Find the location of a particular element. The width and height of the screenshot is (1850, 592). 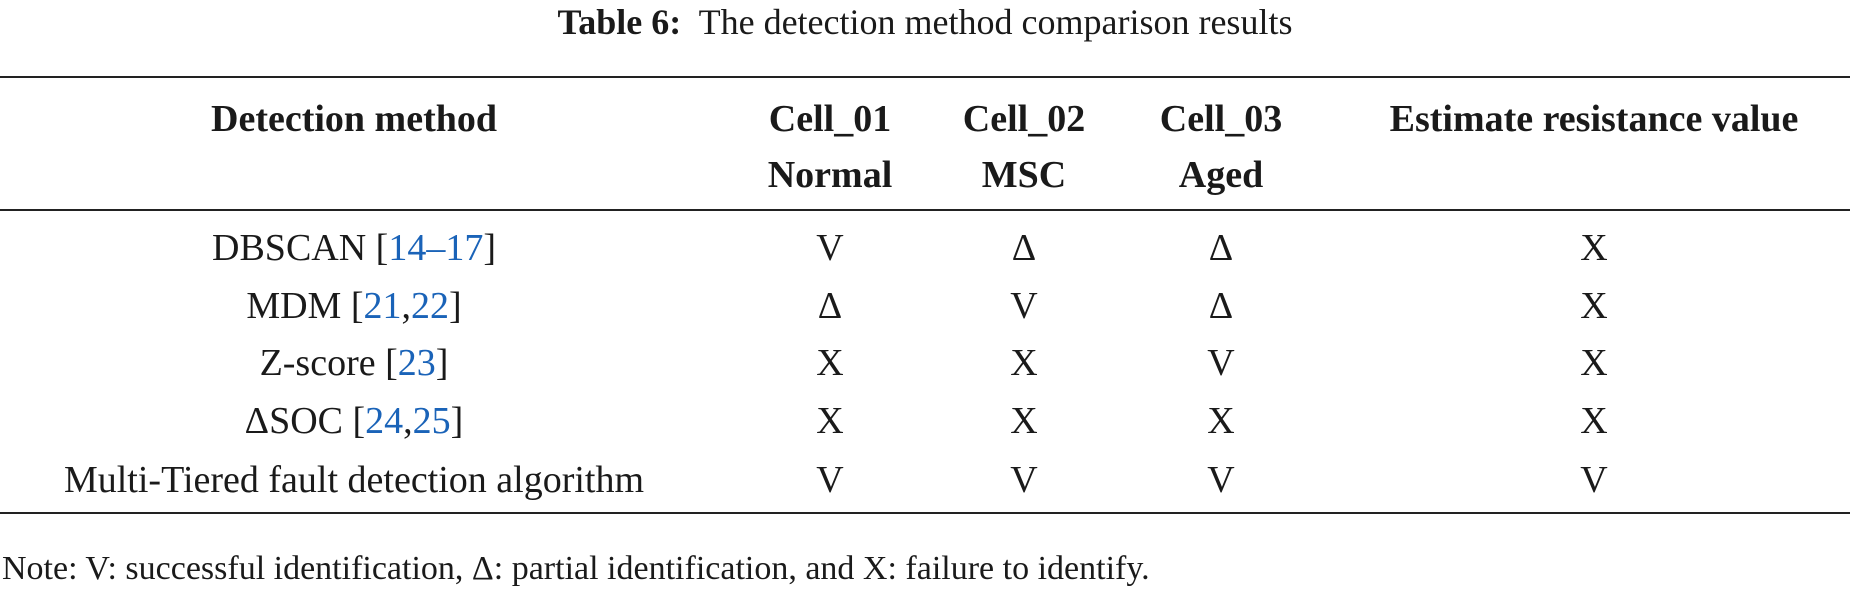

column-header: Cell_02 MSC is located at coordinates (1024, 156).